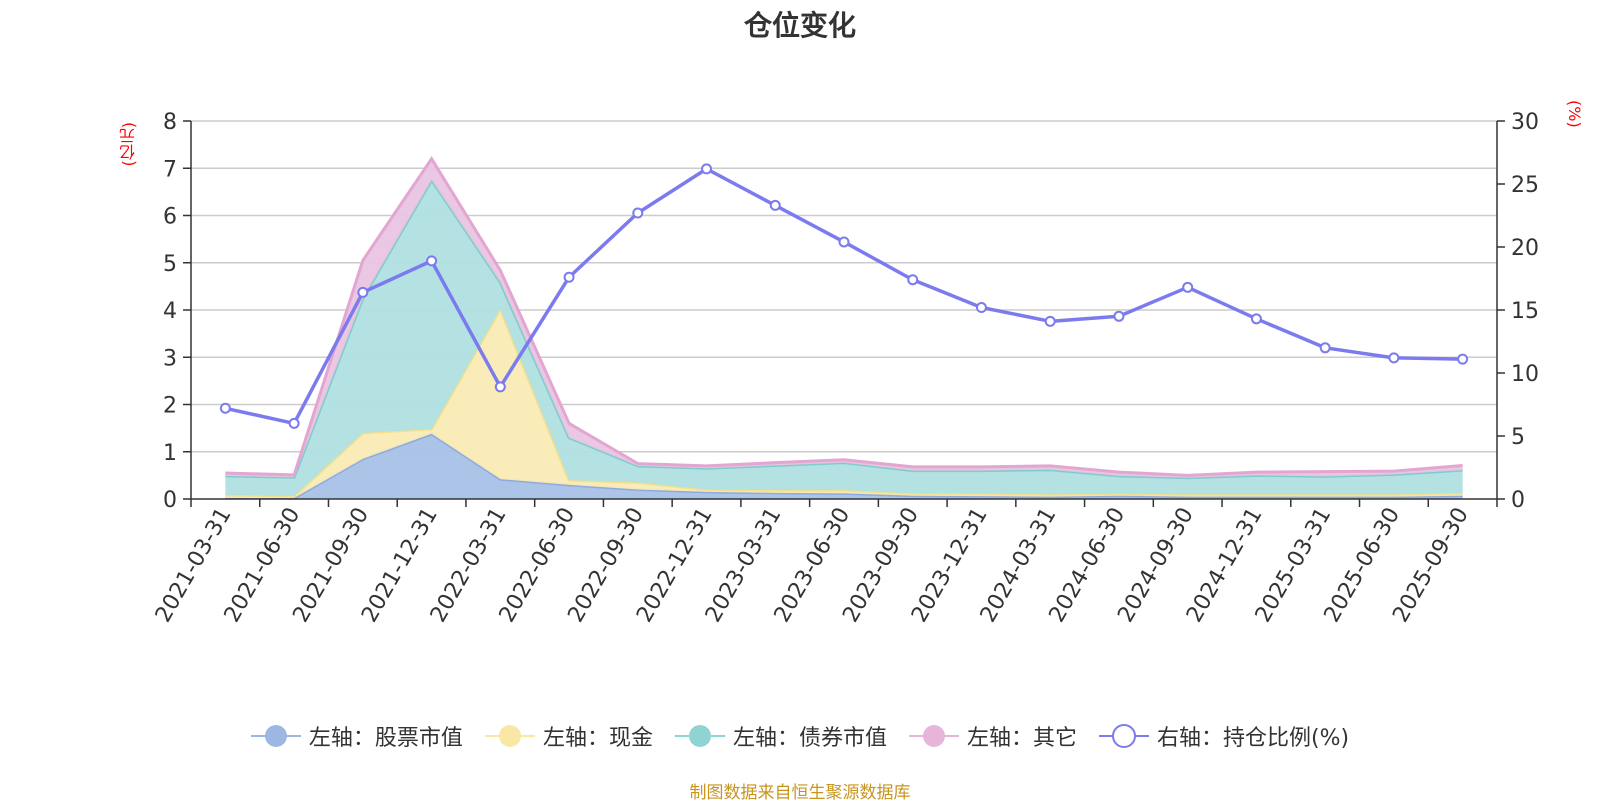 The height and width of the screenshot is (803, 1600). I want to click on chart-title: 仓位变化, so click(799, 25).